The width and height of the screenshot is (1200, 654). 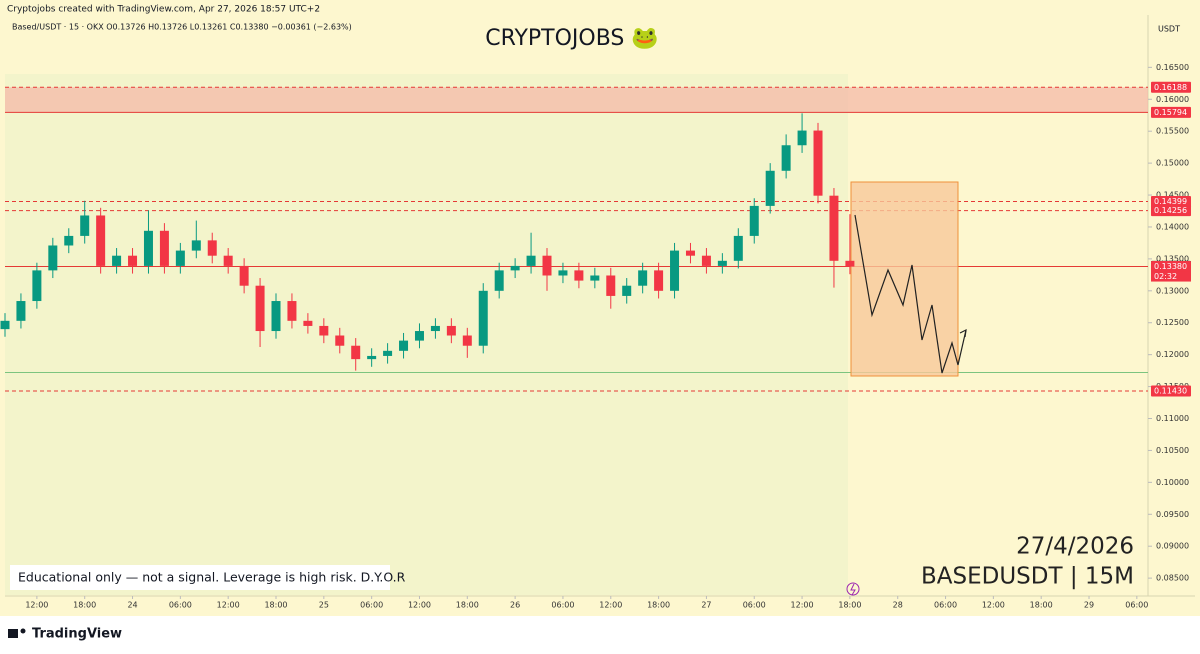 What do you see at coordinates (77, 634) in the screenshot?
I see `footer-logo: TradingView` at bounding box center [77, 634].